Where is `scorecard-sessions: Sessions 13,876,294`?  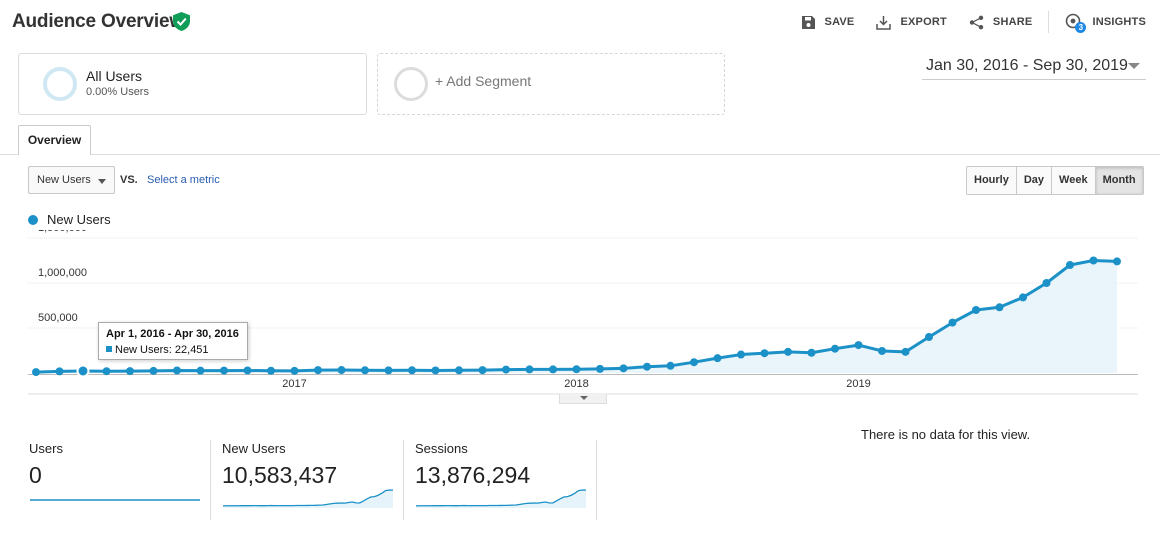
scorecard-sessions: Sessions 13,876,294 is located at coordinates (502, 480).